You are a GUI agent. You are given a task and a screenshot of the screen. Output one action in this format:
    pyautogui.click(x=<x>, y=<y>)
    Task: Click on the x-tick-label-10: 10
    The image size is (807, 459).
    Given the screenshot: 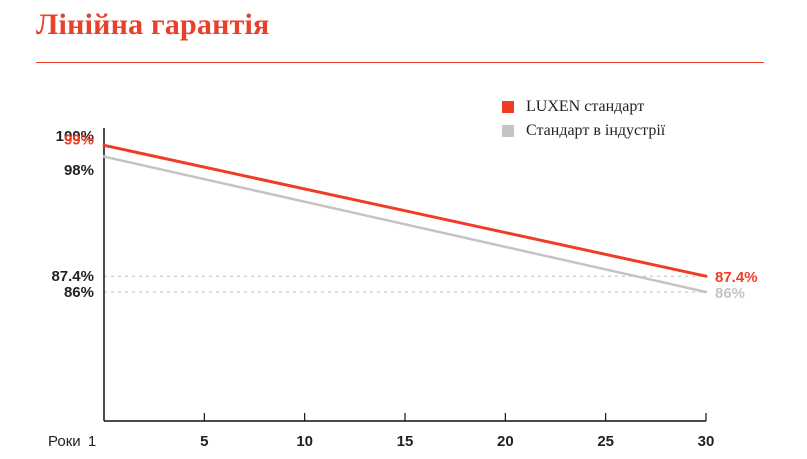 What is the action you would take?
    pyautogui.click(x=304, y=441)
    